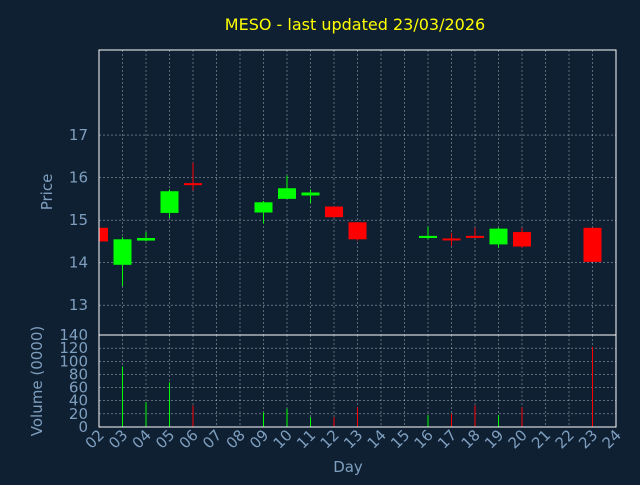  What do you see at coordinates (447, 439) in the screenshot?
I see `x-tick-label: 17` at bounding box center [447, 439].